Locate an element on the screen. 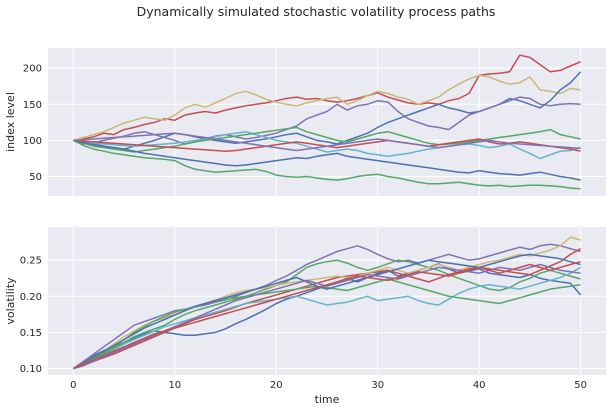 Image resolution: width=613 pixels, height=413 pixels. y-tick-label: 200 is located at coordinates (32, 69).